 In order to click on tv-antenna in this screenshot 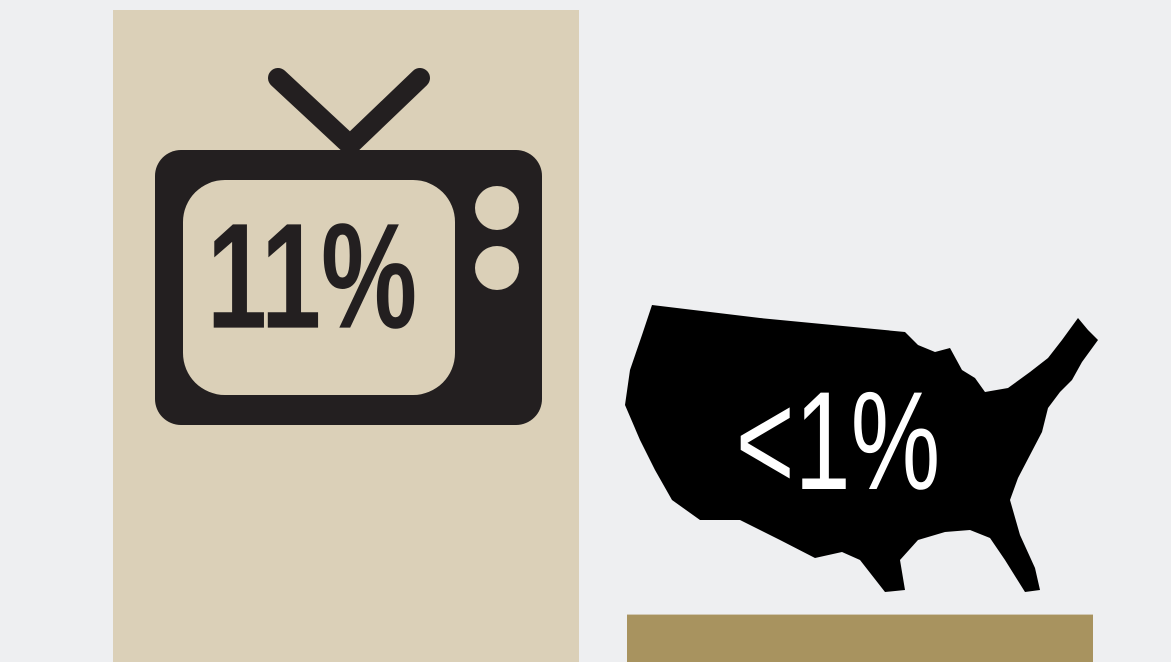, I will do `click(349, 111)`.